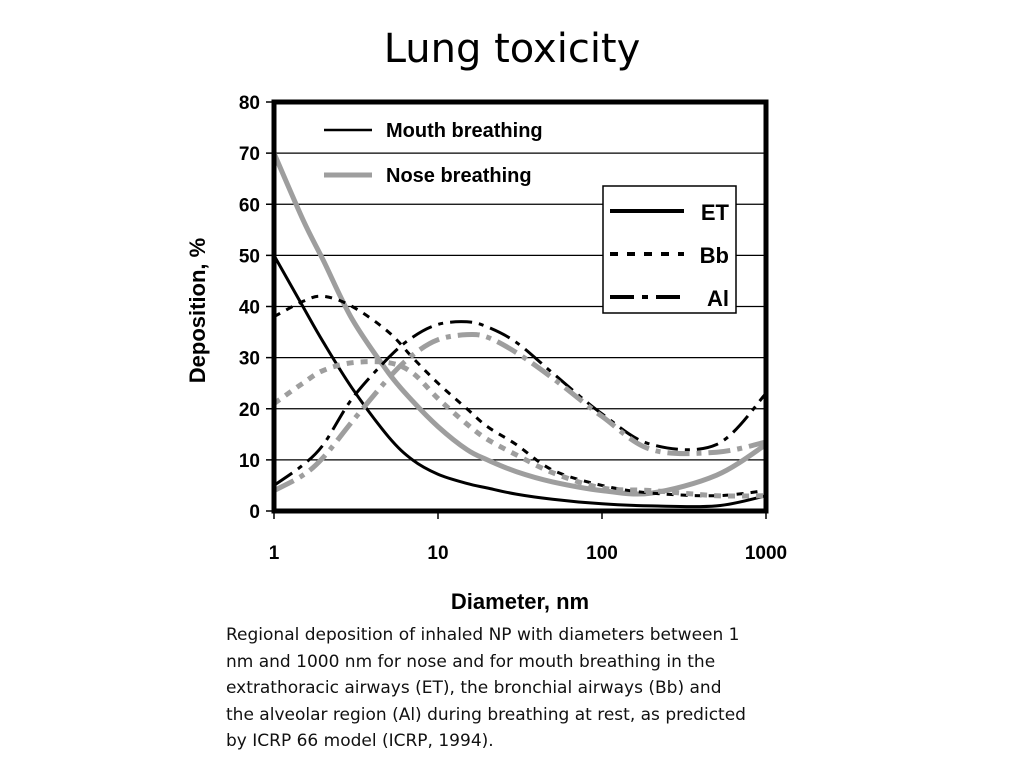 The height and width of the screenshot is (768, 1024). Describe the element at coordinates (197, 310) in the screenshot. I see `y-axis-label: Deposition, %` at that location.